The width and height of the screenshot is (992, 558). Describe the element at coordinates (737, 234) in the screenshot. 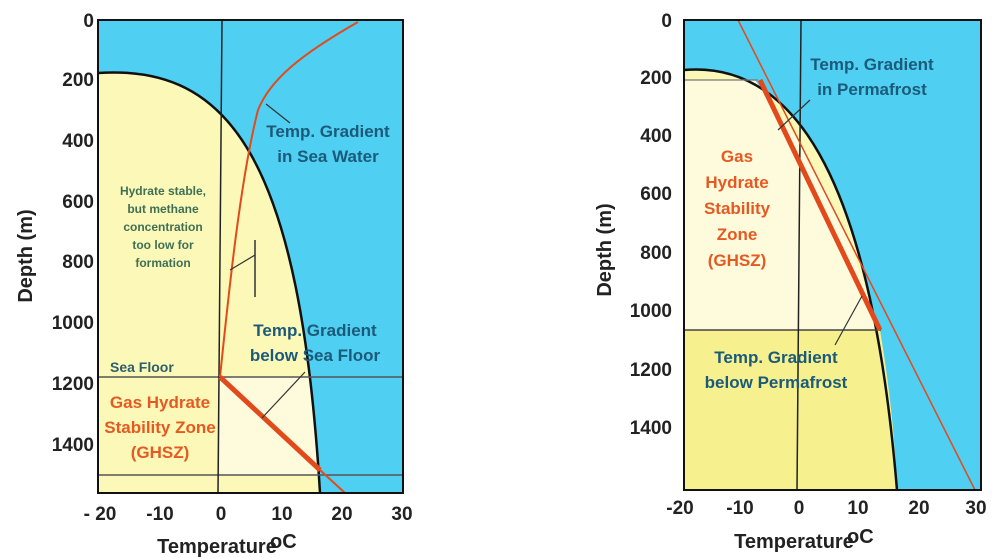

I see `label-perm-ghsz-4: Zone` at that location.